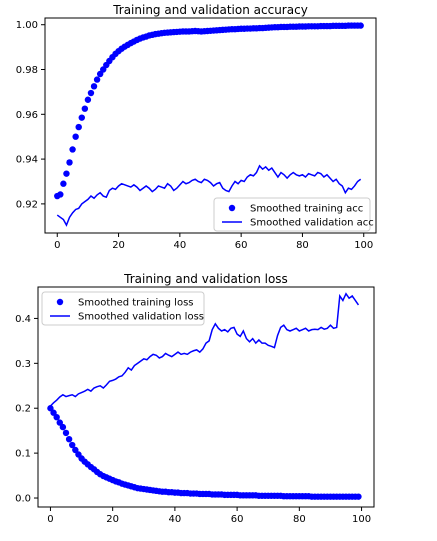 This screenshot has width=437, height=541. What do you see at coordinates (363, 245) in the screenshot?
I see `accuracy-xtick-label: 100` at bounding box center [363, 245].